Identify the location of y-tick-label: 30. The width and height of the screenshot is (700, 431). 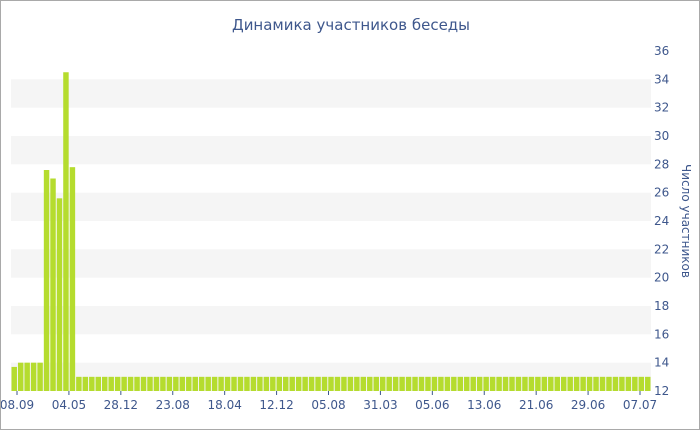
(661, 136).